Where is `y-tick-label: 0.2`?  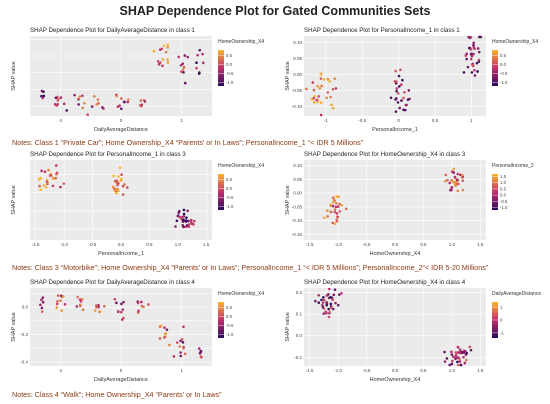
y-tick-label: 0.2 is located at coordinates (299, 292).